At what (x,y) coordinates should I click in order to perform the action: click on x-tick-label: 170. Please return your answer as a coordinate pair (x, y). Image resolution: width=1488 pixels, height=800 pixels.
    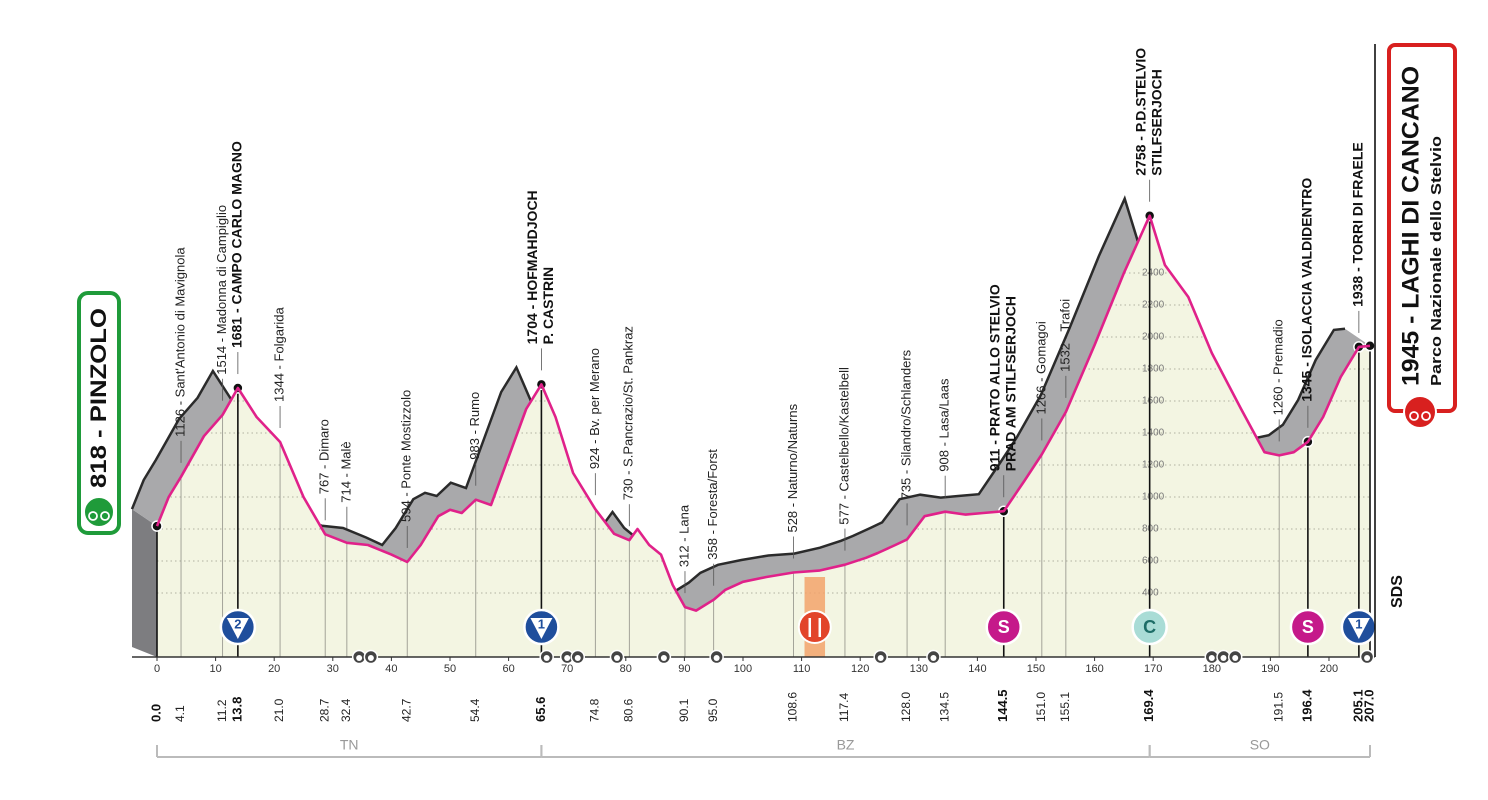
    Looking at the image, I should click on (1153, 669).